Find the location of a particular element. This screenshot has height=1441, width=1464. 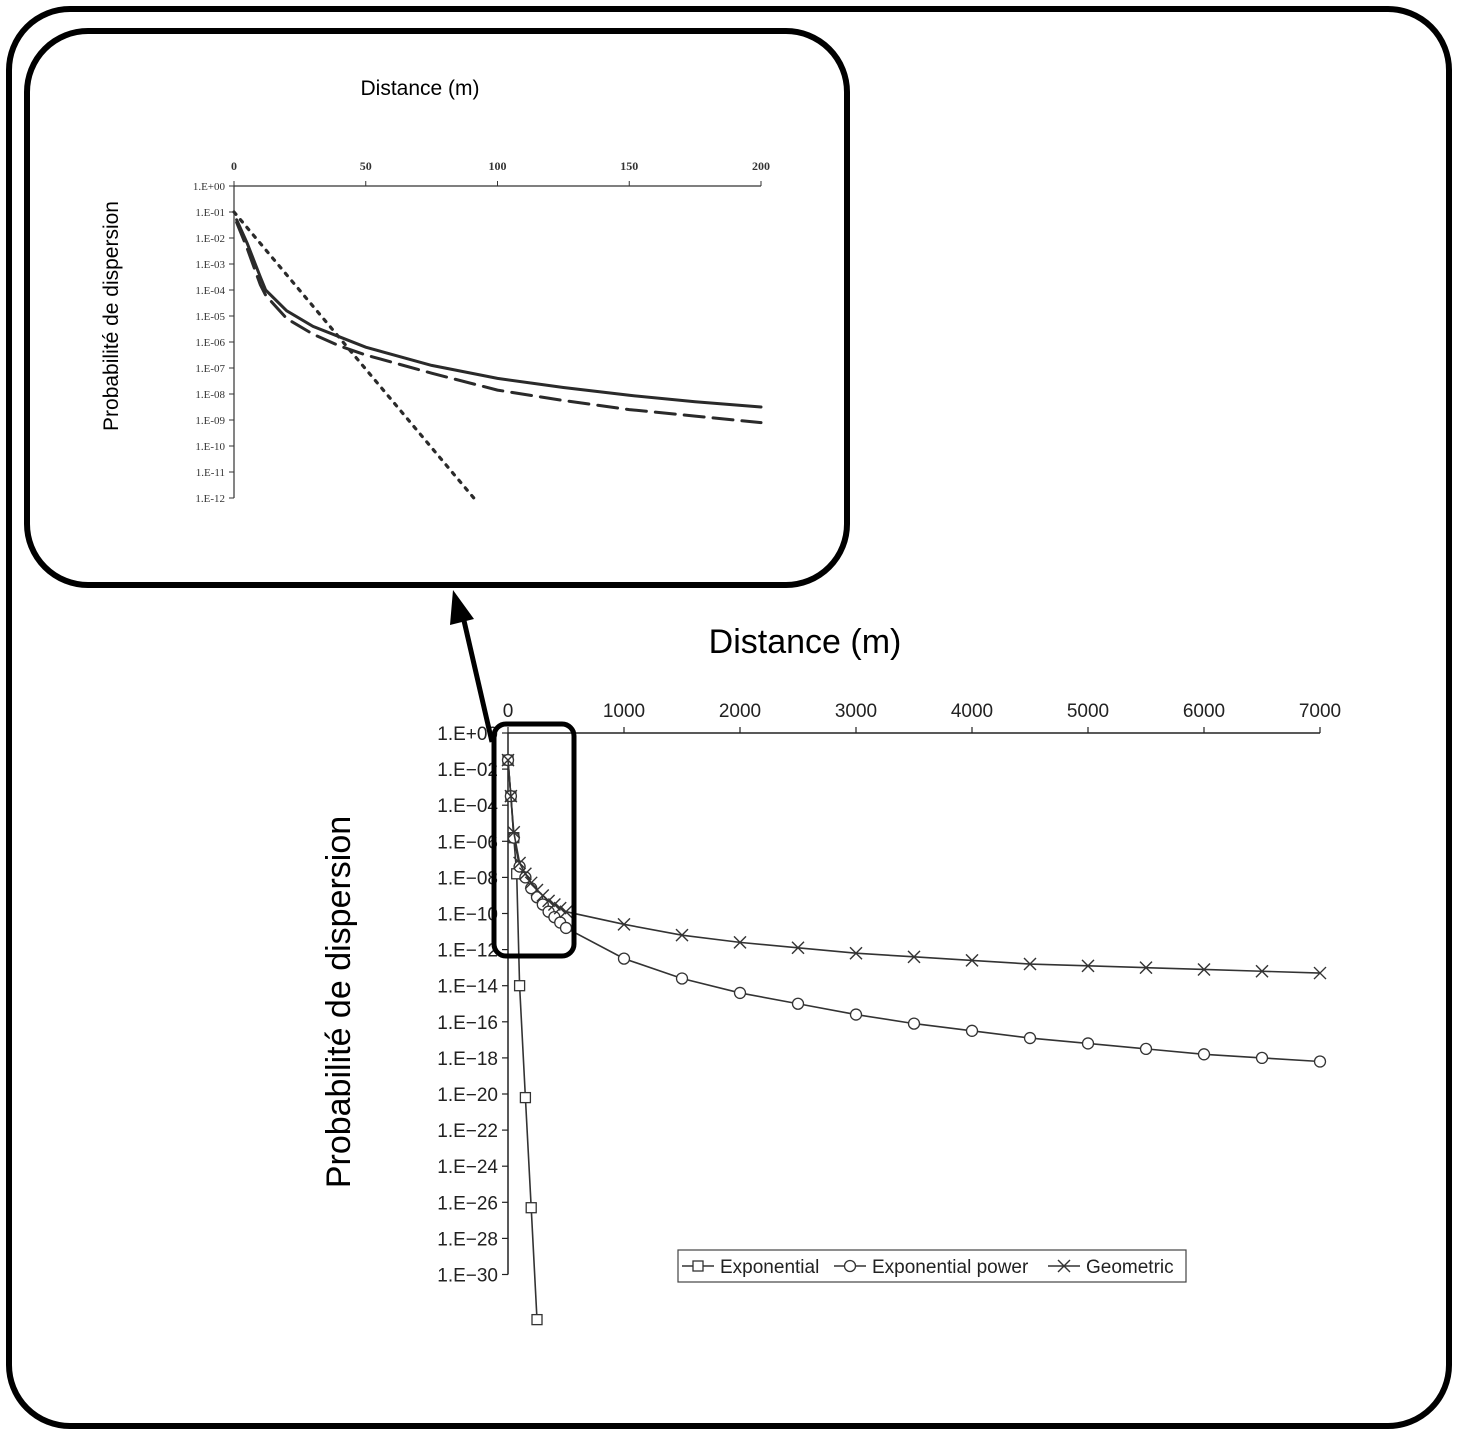

inset-series-solid is located at coordinates (499, 313).